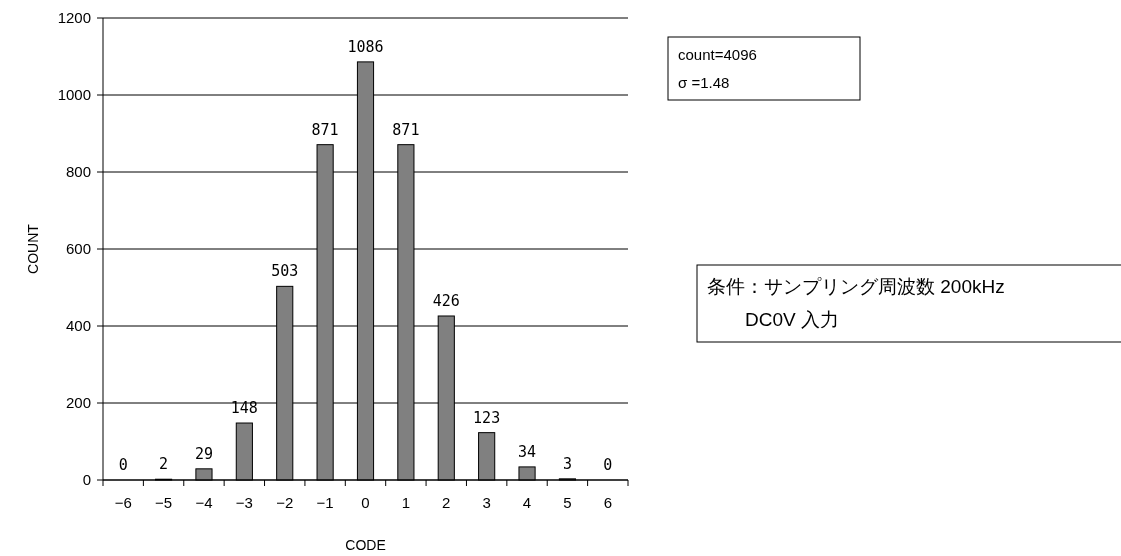  I want to click on data-label: 29, so click(203, 453).